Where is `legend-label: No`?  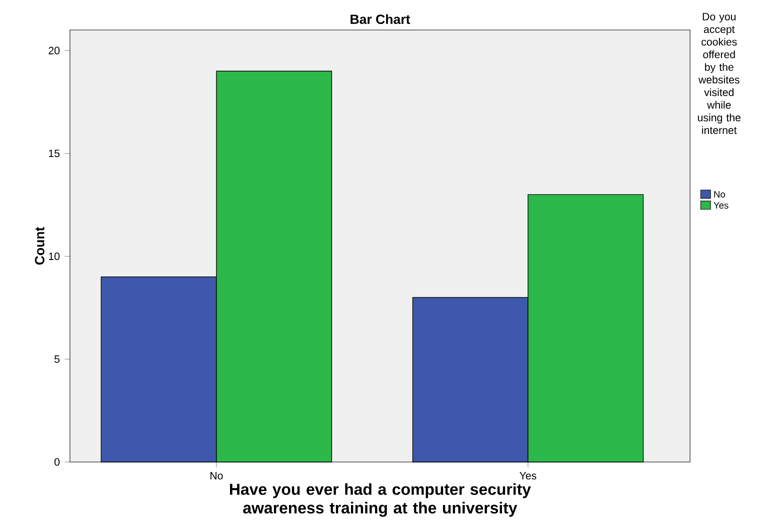 legend-label: No is located at coordinates (719, 194).